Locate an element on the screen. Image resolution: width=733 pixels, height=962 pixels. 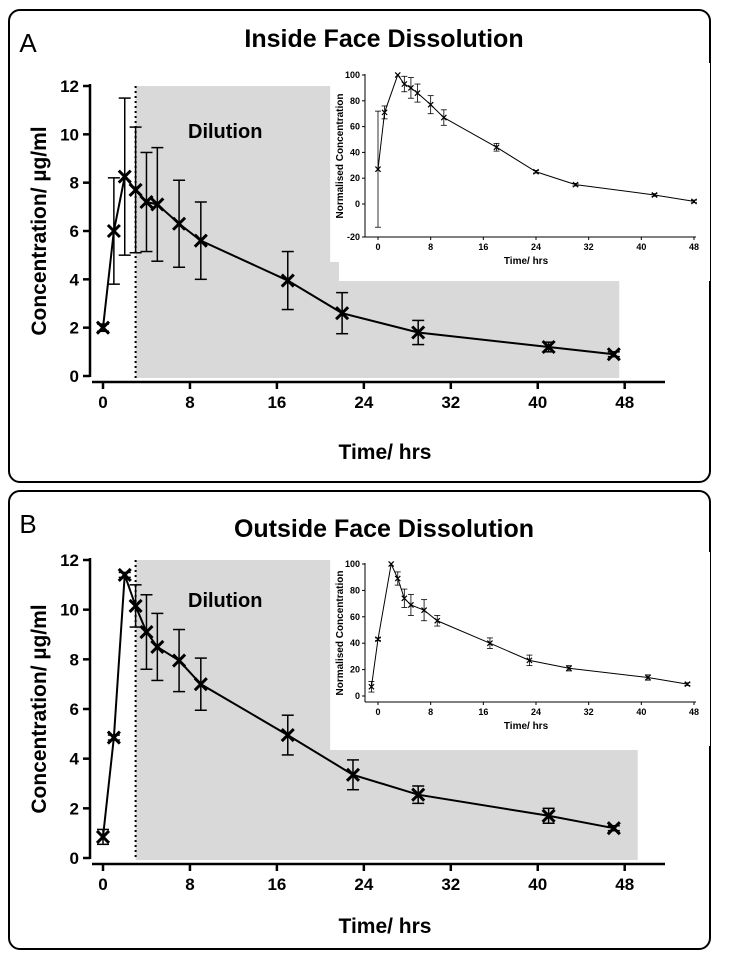
x-tick-label: 48 is located at coordinates (624, 884).